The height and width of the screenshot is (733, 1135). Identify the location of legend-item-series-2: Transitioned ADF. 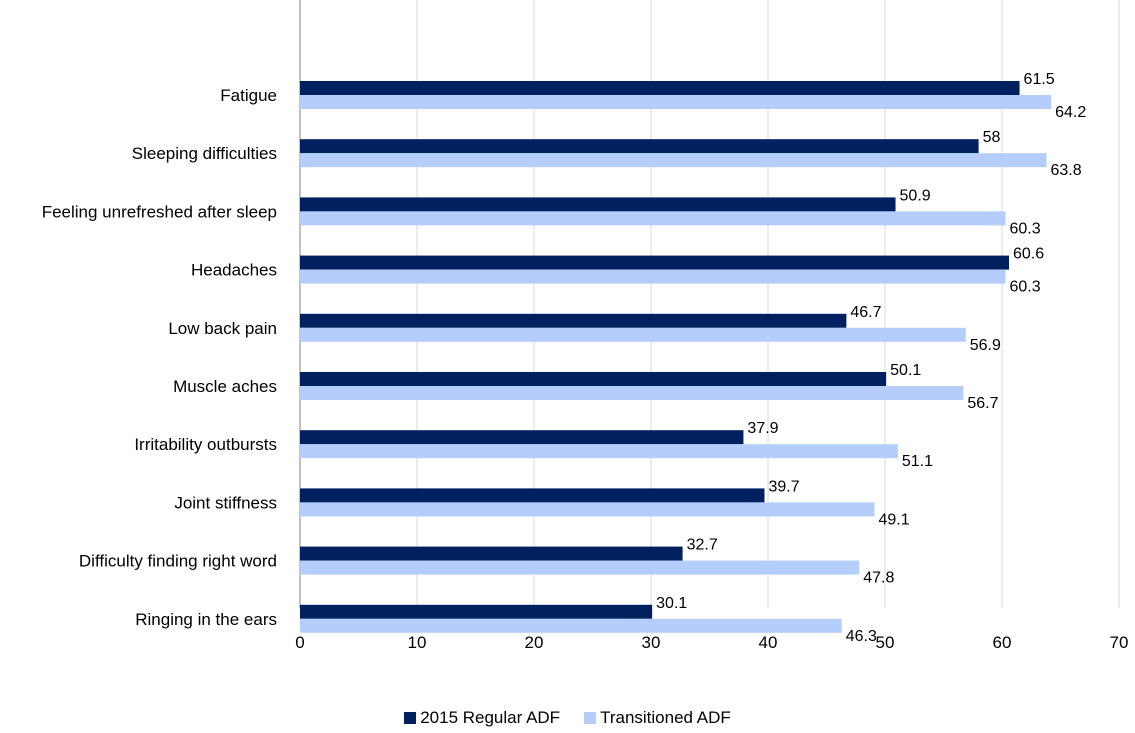
(657, 718).